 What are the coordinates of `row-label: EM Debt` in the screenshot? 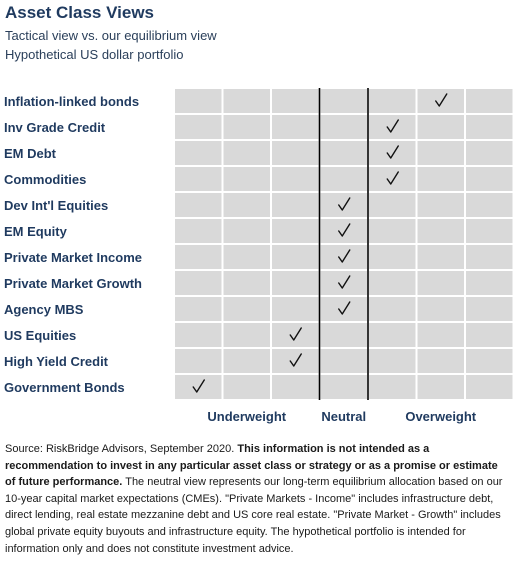 It's located at (30, 153).